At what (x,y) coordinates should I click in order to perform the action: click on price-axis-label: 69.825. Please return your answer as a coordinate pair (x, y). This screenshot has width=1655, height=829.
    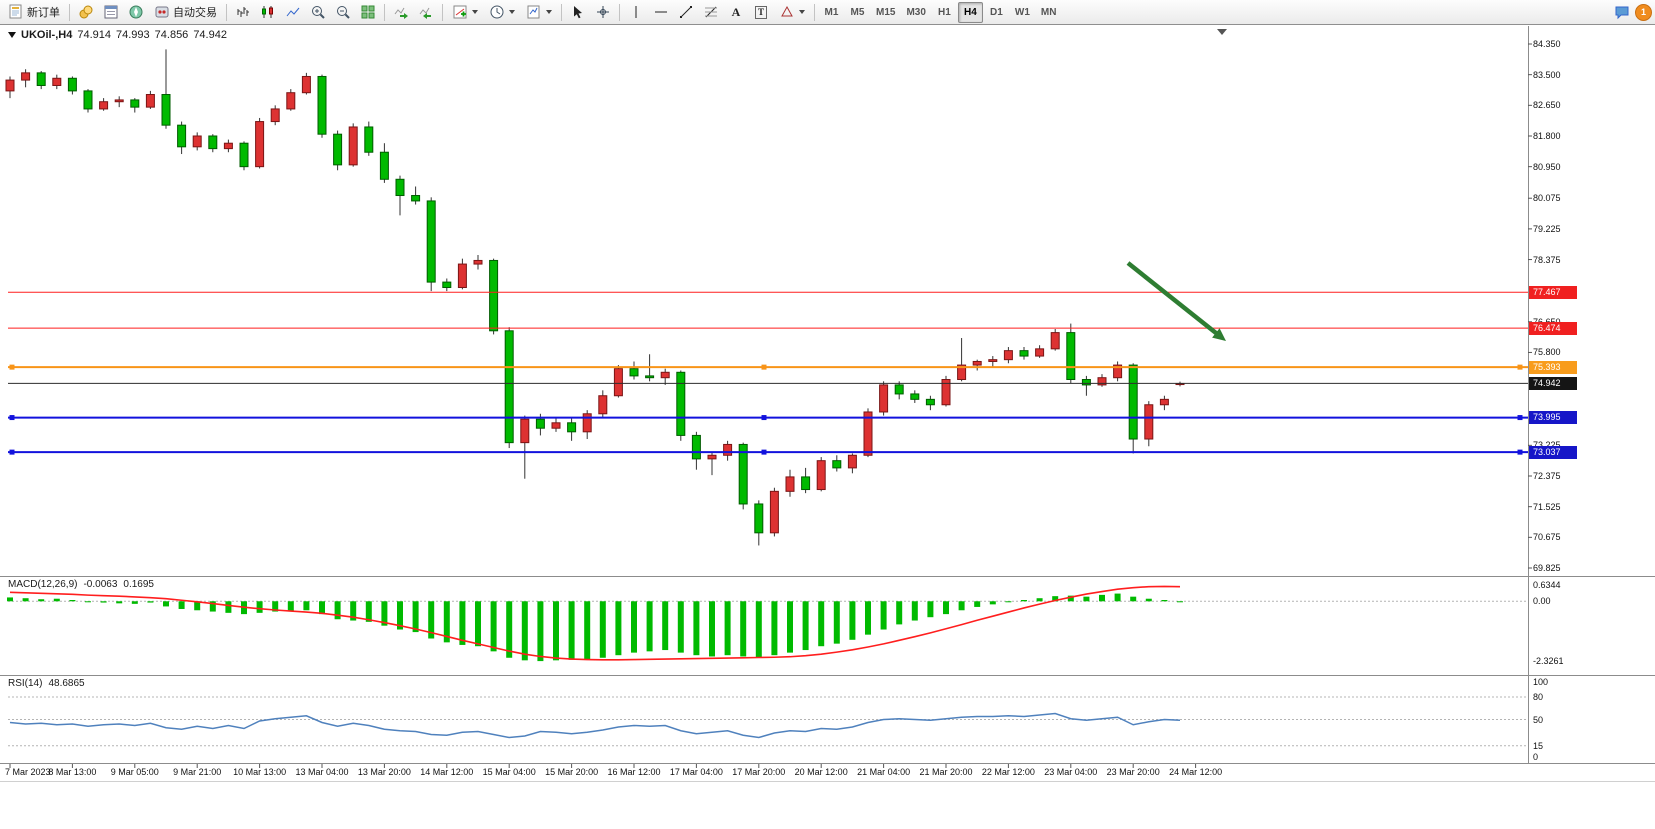
    Looking at the image, I should click on (1547, 568).